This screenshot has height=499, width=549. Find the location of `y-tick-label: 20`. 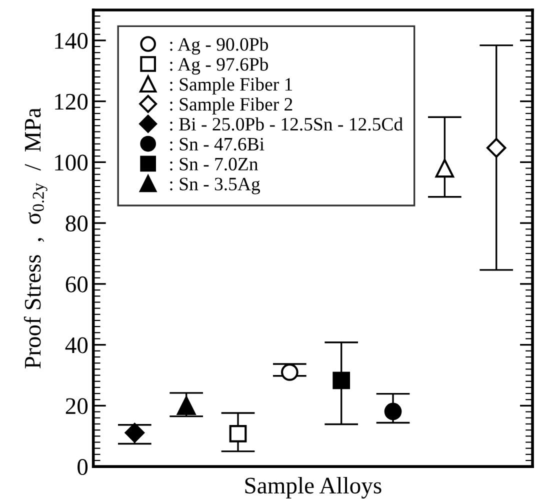

y-tick-label: 20 is located at coordinates (77, 406).